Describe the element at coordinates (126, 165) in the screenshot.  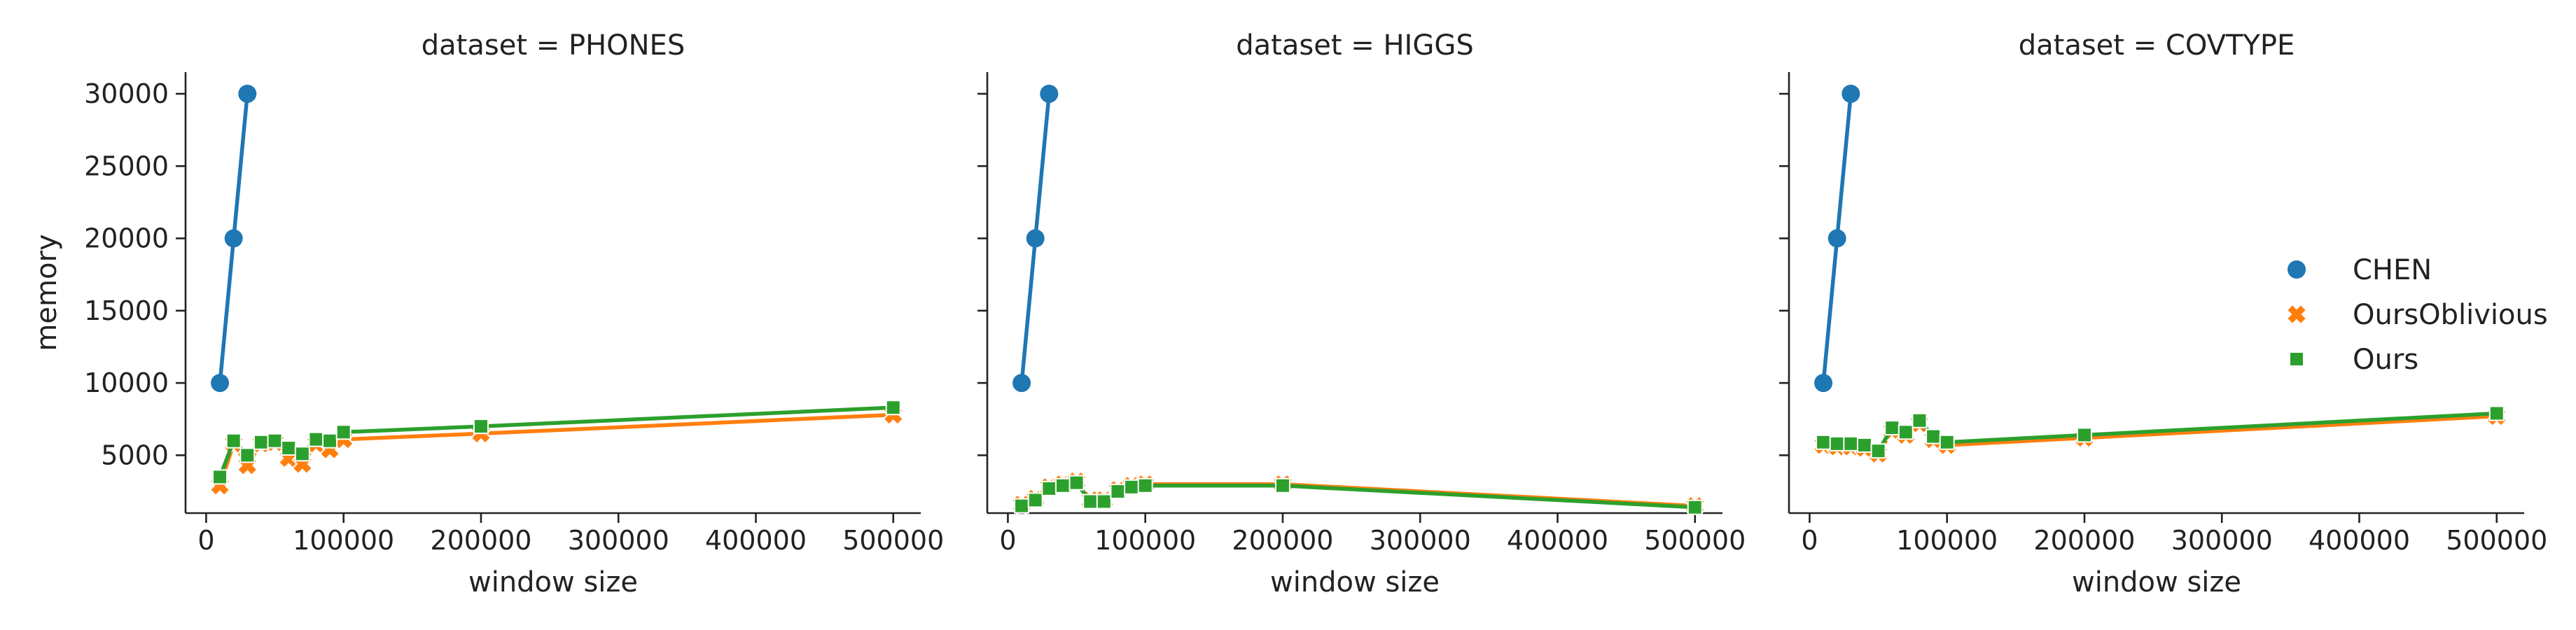
I see `y-tick-label: 25000` at that location.